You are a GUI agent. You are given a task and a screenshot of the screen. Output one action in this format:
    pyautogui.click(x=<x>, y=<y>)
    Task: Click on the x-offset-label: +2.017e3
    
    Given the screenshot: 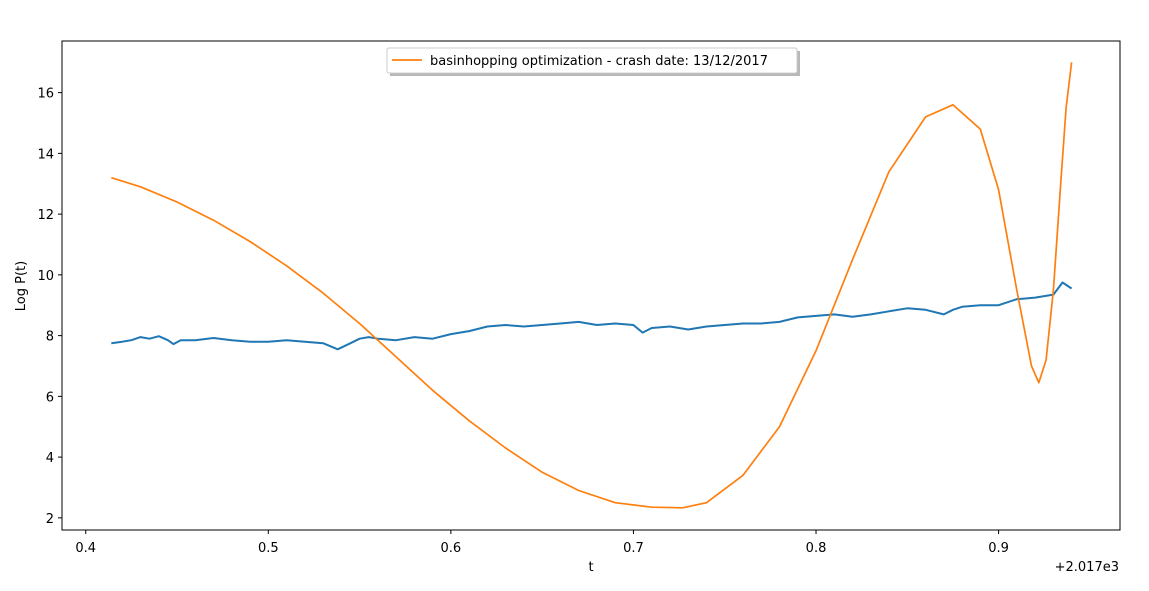 What is the action you would take?
    pyautogui.click(x=1087, y=567)
    